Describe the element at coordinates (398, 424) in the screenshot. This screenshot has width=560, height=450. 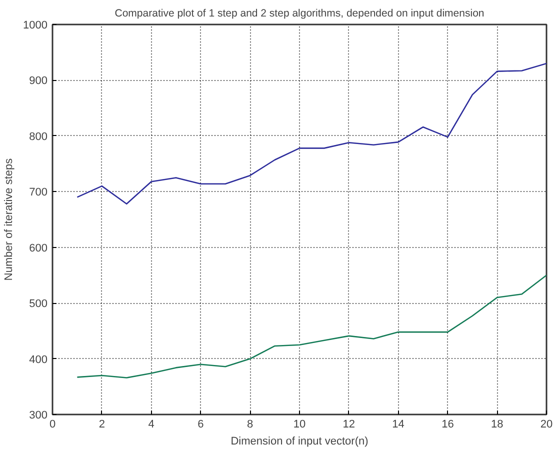
I see `x-tick-label: 14` at that location.